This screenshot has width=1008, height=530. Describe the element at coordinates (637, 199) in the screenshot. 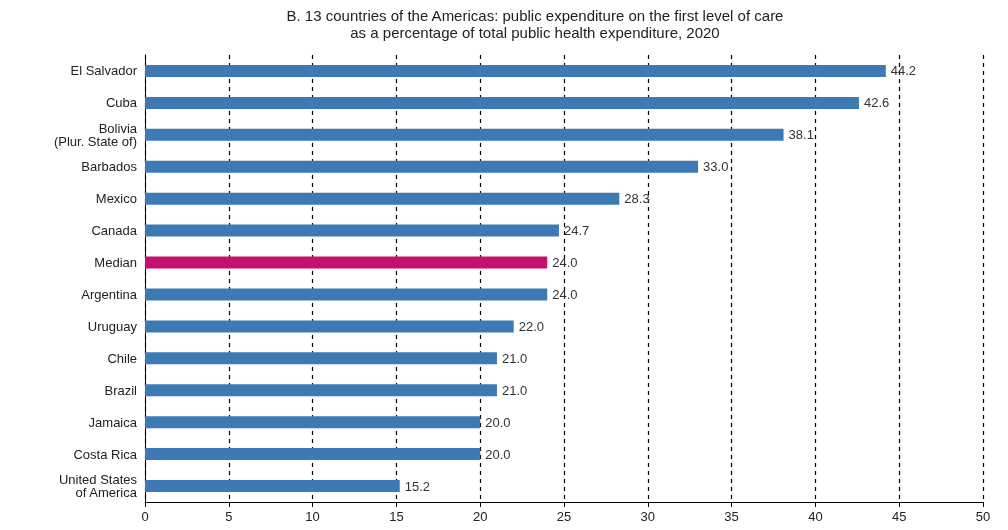

I see `data-label: 28.3` at that location.